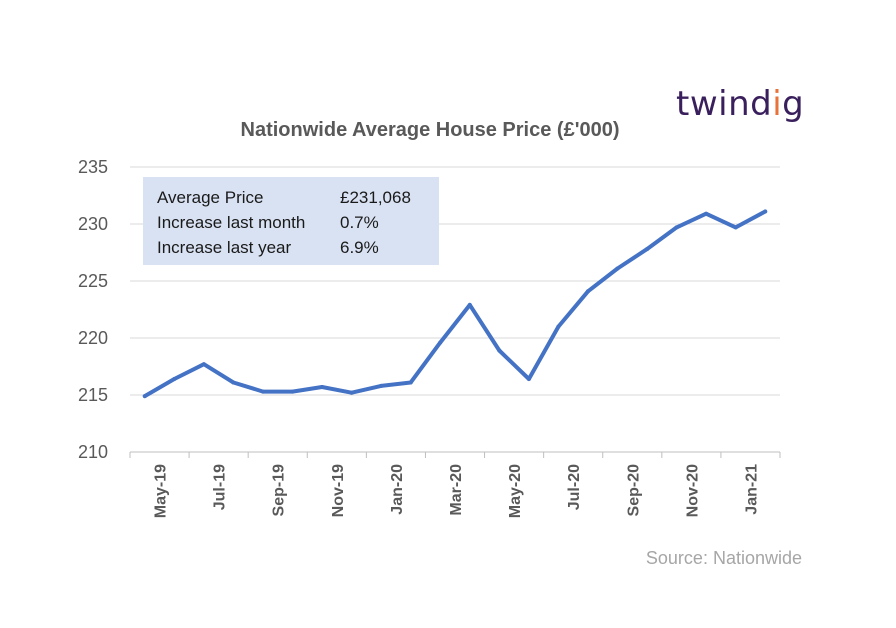 The width and height of the screenshot is (896, 628). I want to click on x-tick-label: Sep-20, so click(633, 490).